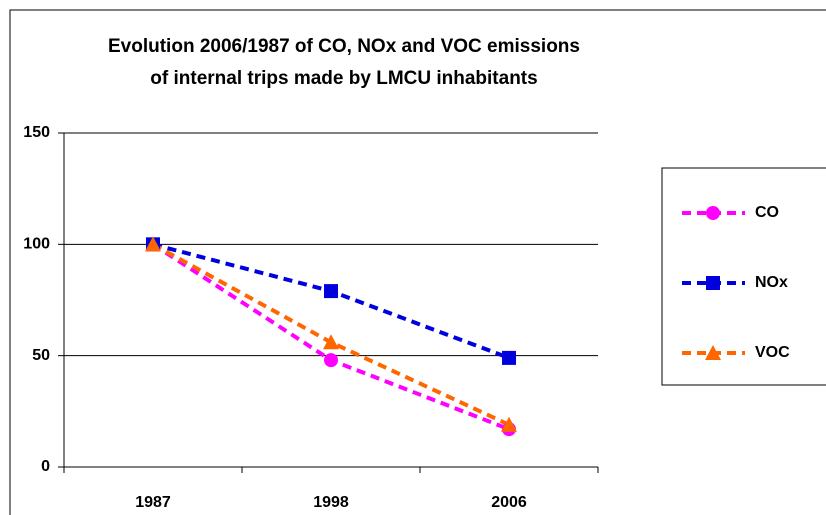  Describe the element at coordinates (509, 502) in the screenshot. I see `x-tick-label: 2006` at that location.